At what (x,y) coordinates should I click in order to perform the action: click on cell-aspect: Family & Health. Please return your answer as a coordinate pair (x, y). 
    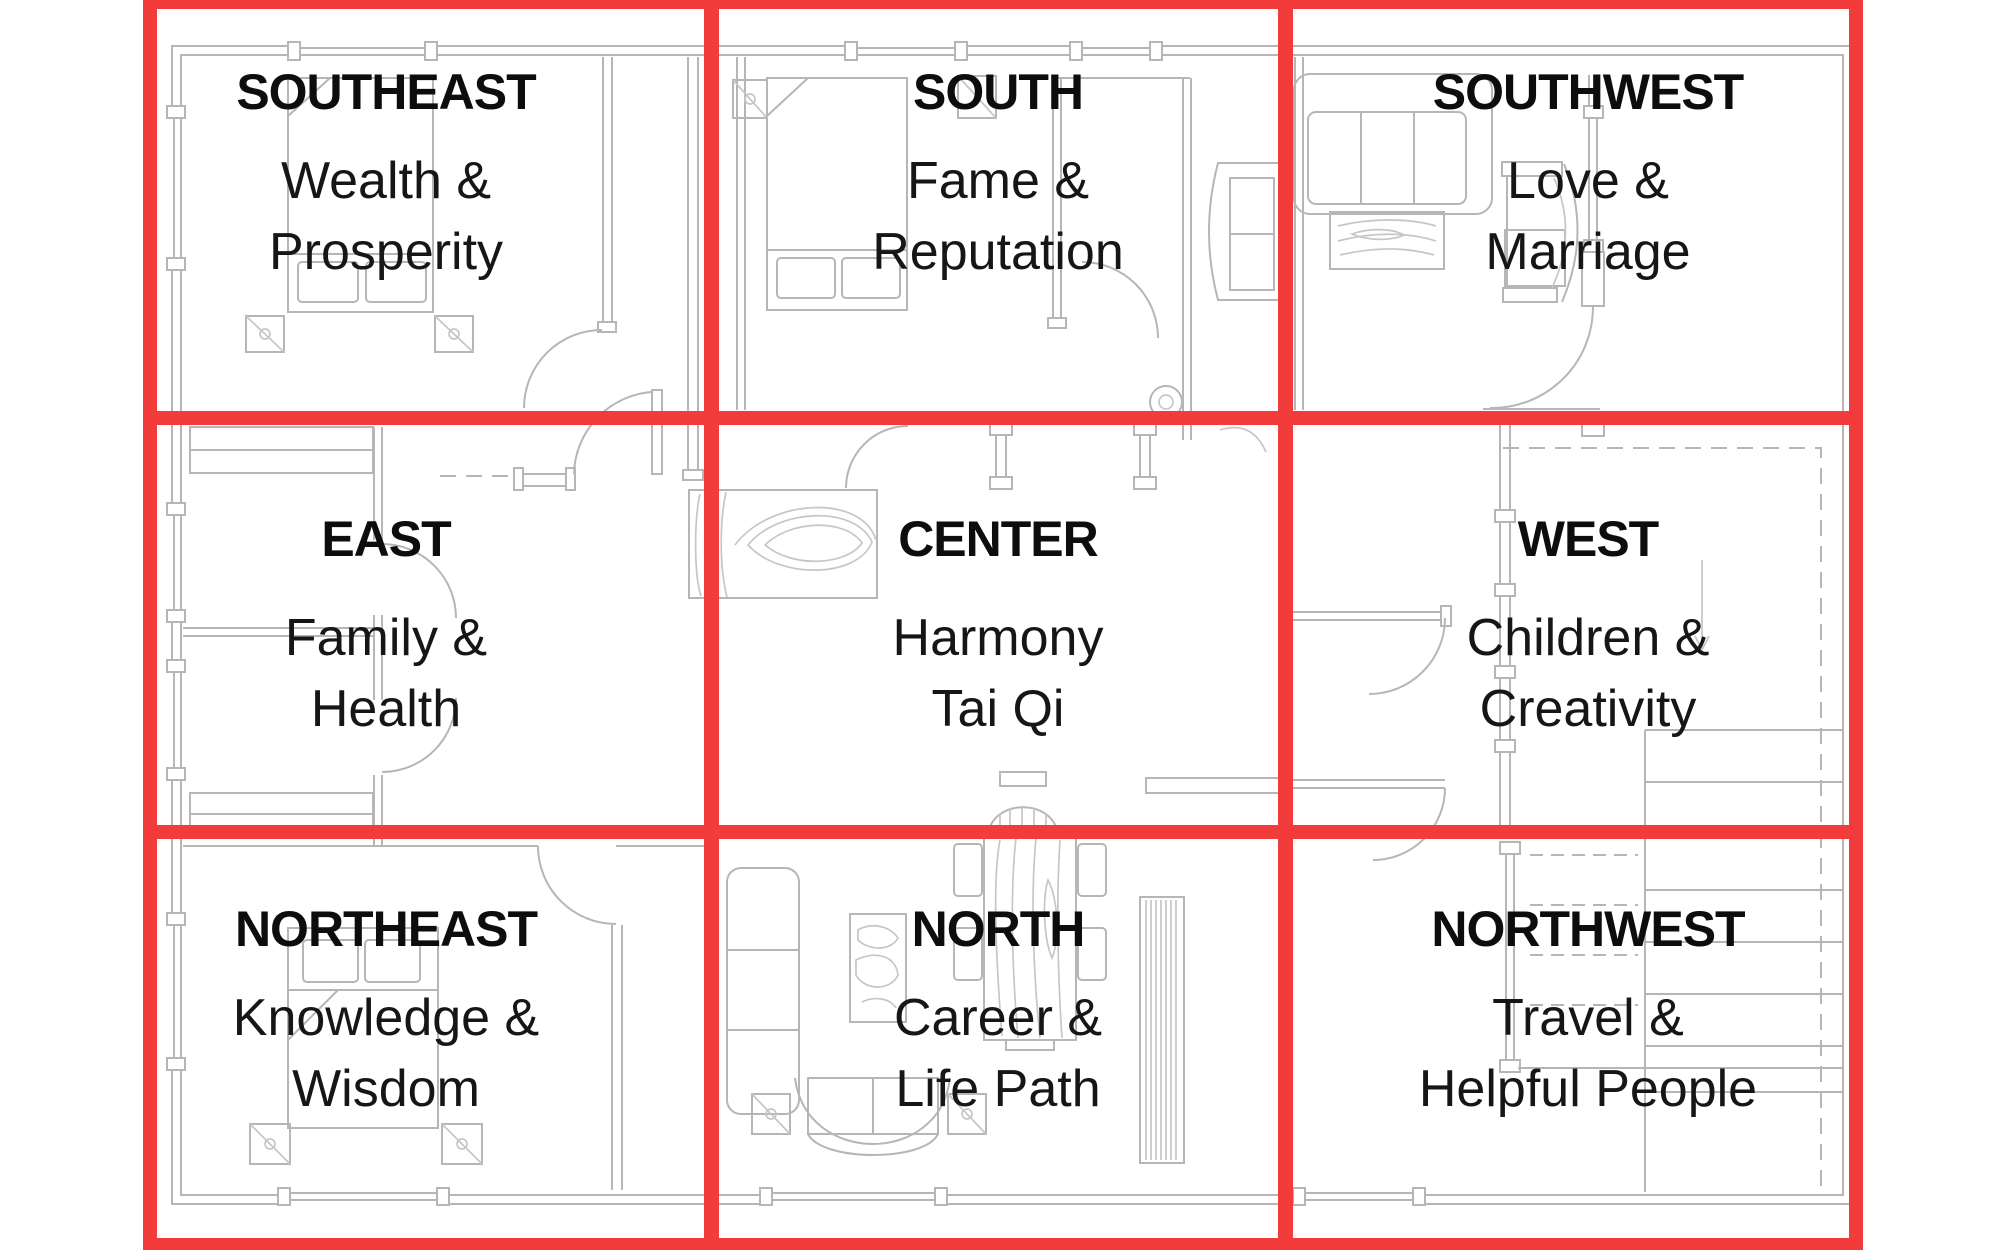
    Looking at the image, I should click on (386, 674).